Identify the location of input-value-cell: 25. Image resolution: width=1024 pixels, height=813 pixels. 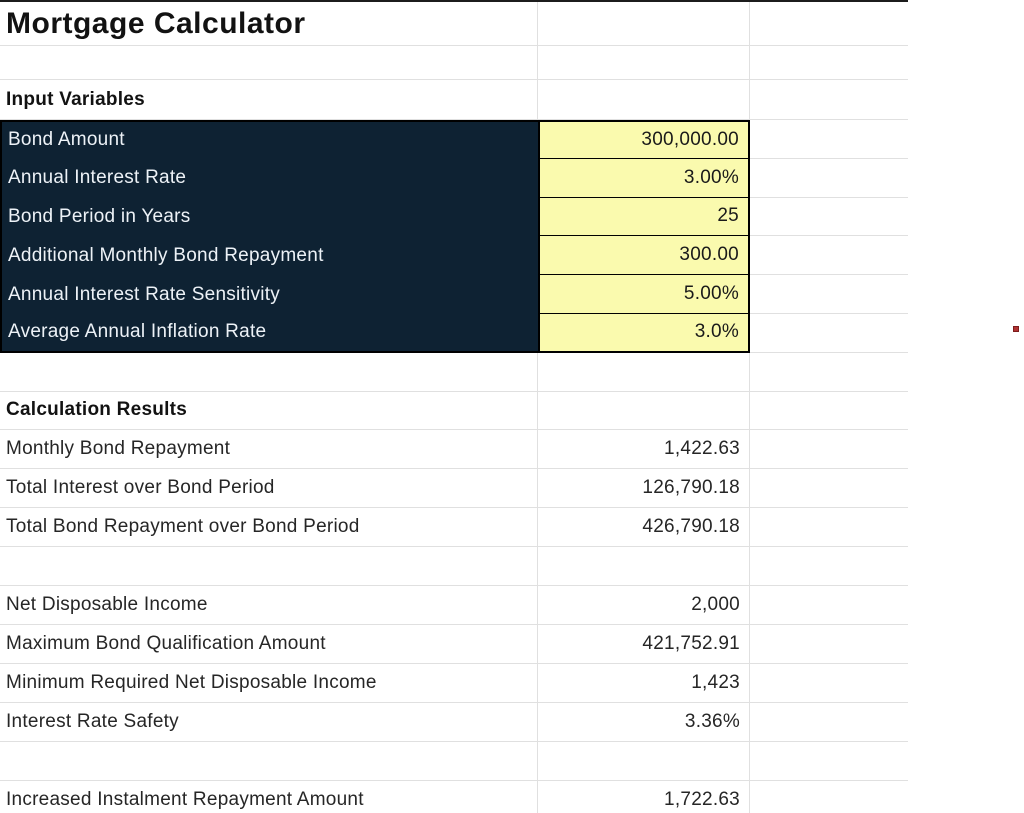
(644, 217).